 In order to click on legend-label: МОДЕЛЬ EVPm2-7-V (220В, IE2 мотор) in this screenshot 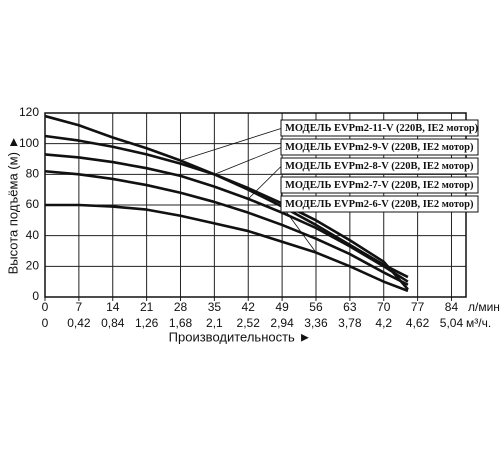, I will do `click(379, 185)`.